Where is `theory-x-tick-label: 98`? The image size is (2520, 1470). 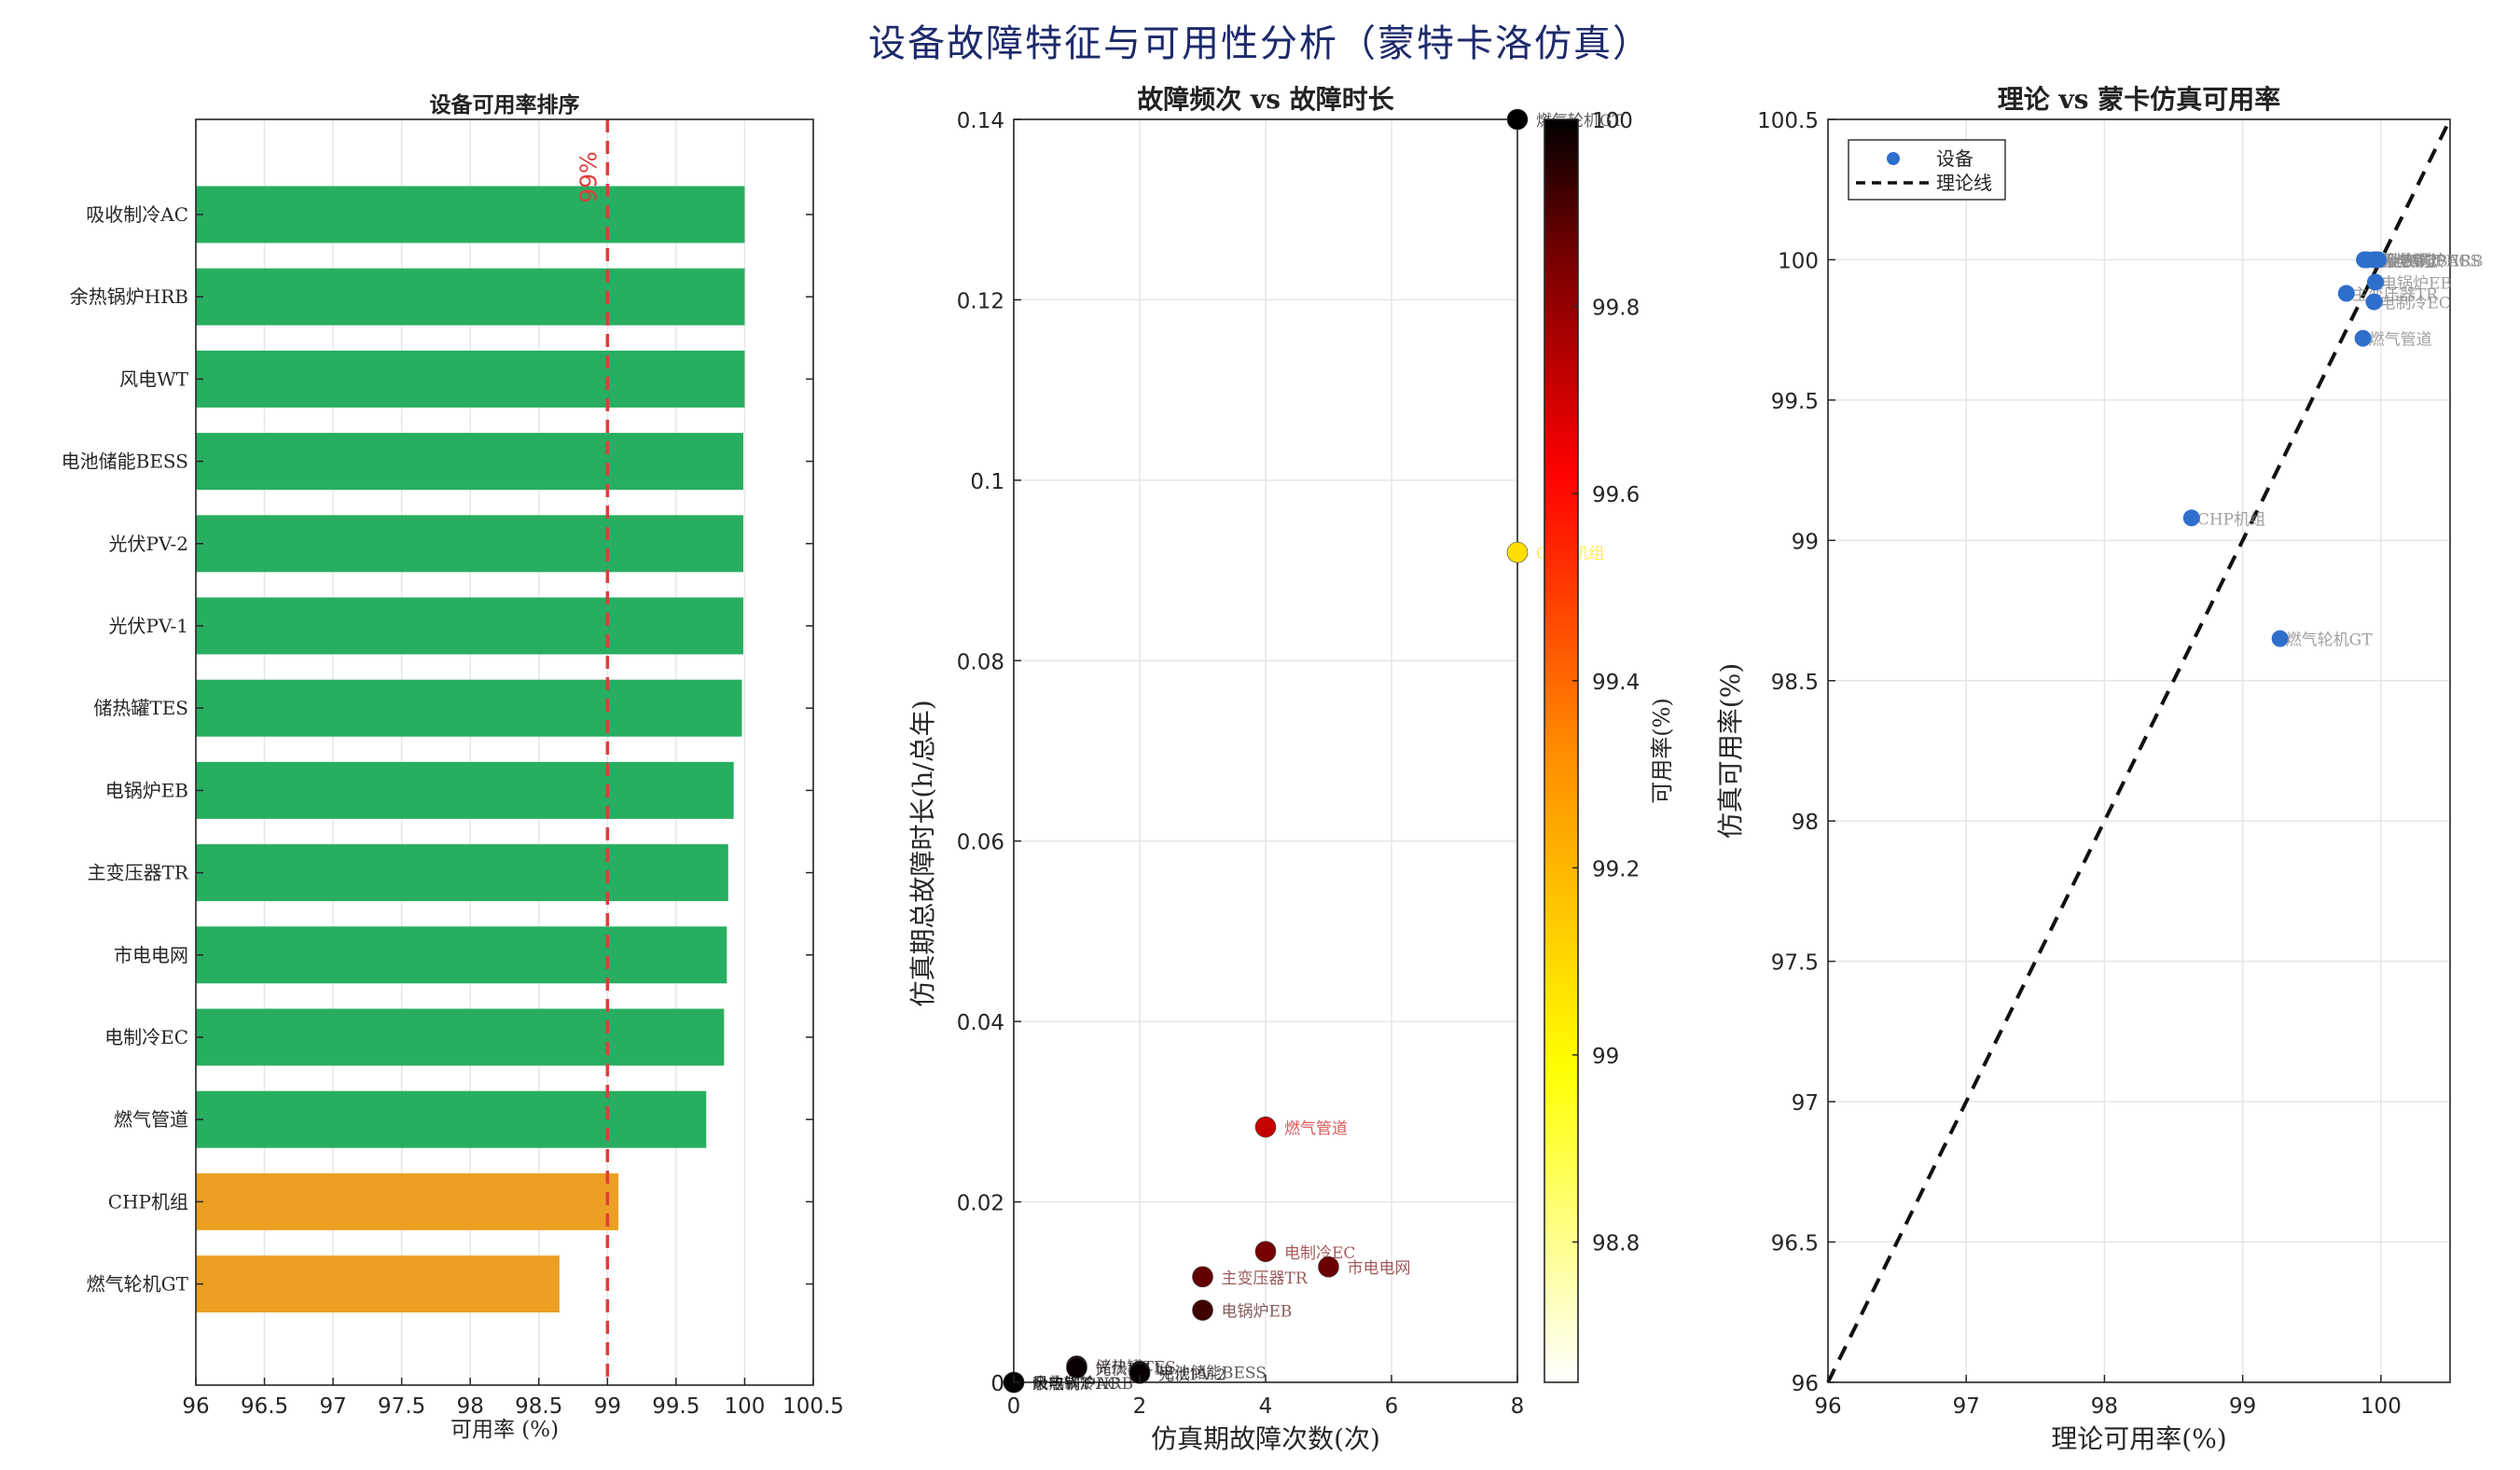
theory-x-tick-label: 98 is located at coordinates (2104, 1406).